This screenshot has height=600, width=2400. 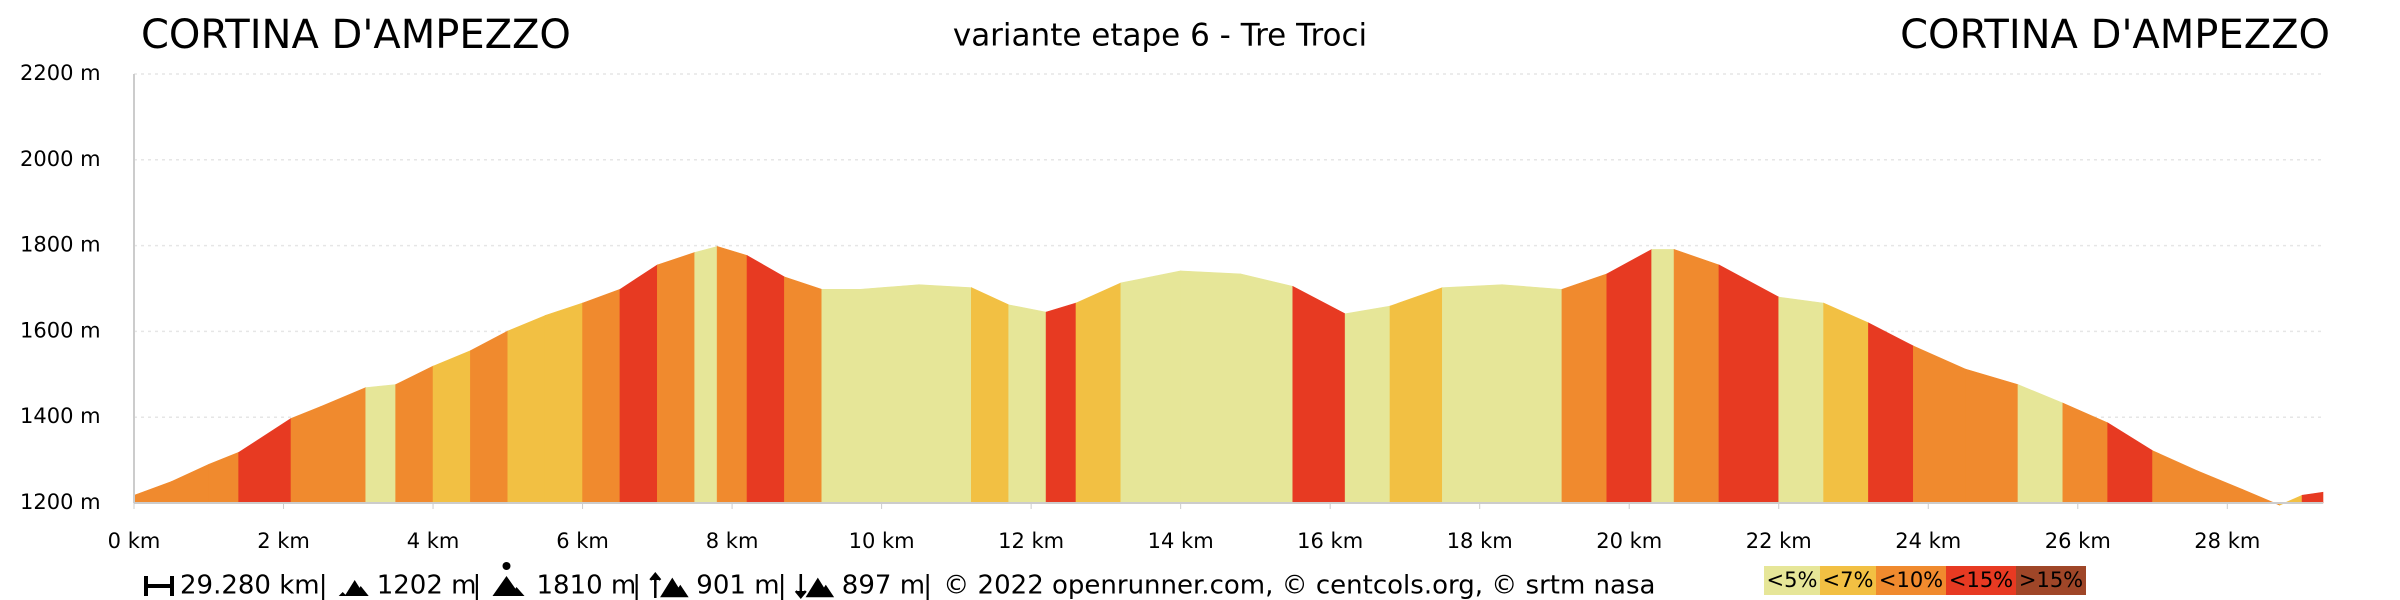 I want to click on legend-label: <5%, so click(x=1792, y=580).